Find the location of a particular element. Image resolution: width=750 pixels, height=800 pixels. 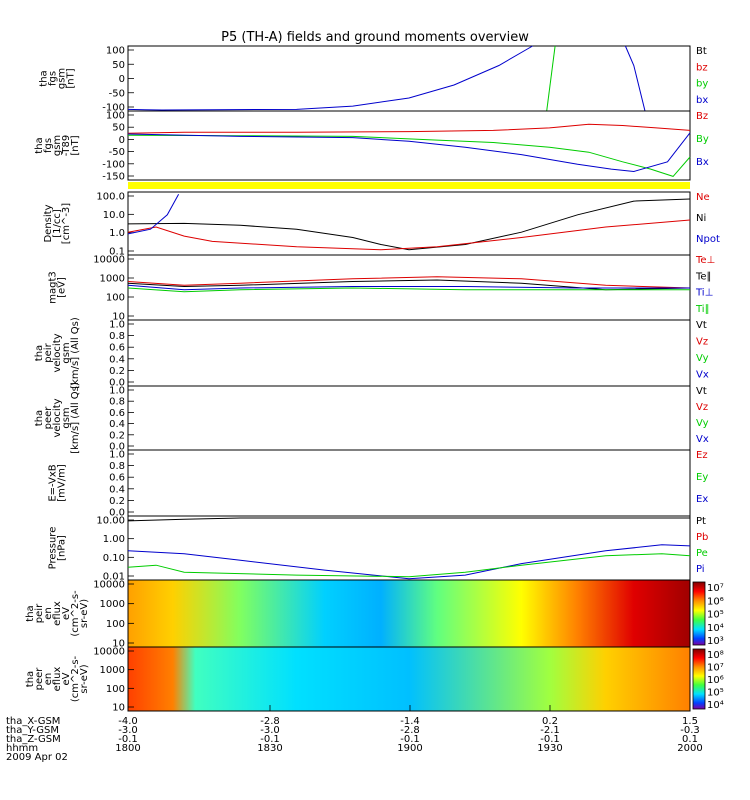

legend-entry: By is located at coordinates (702, 139).